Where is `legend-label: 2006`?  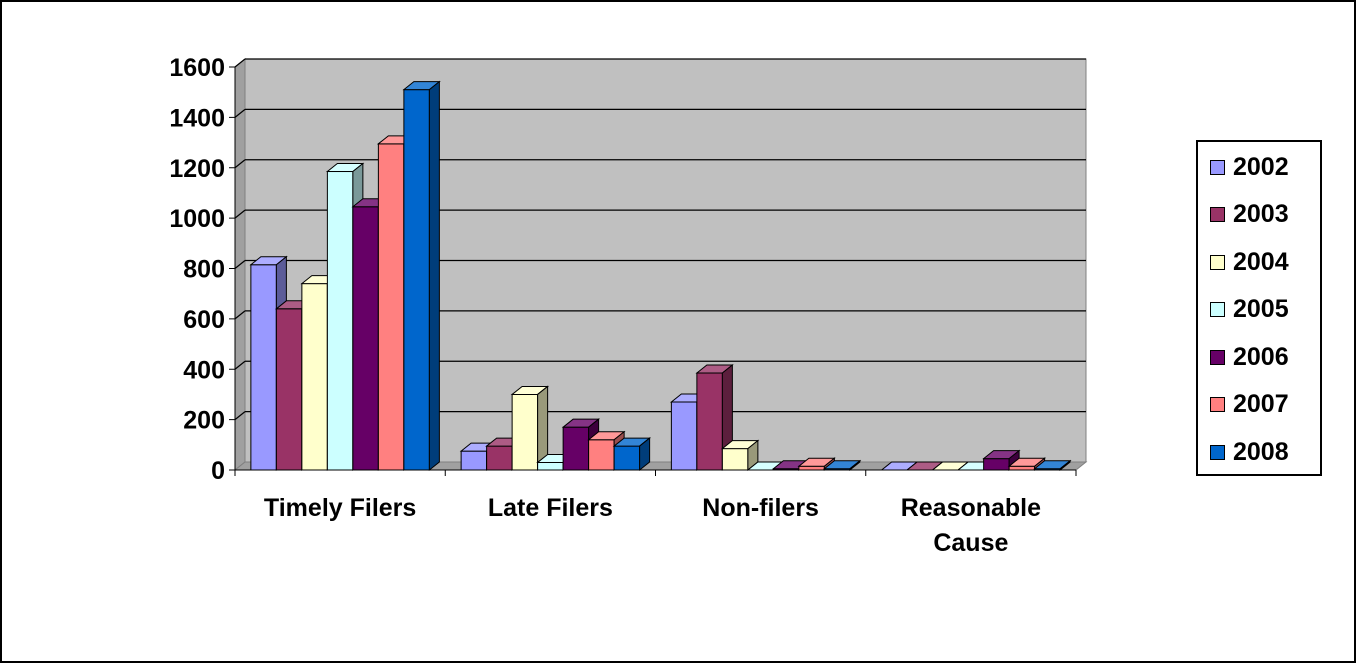 legend-label: 2006 is located at coordinates (1261, 356).